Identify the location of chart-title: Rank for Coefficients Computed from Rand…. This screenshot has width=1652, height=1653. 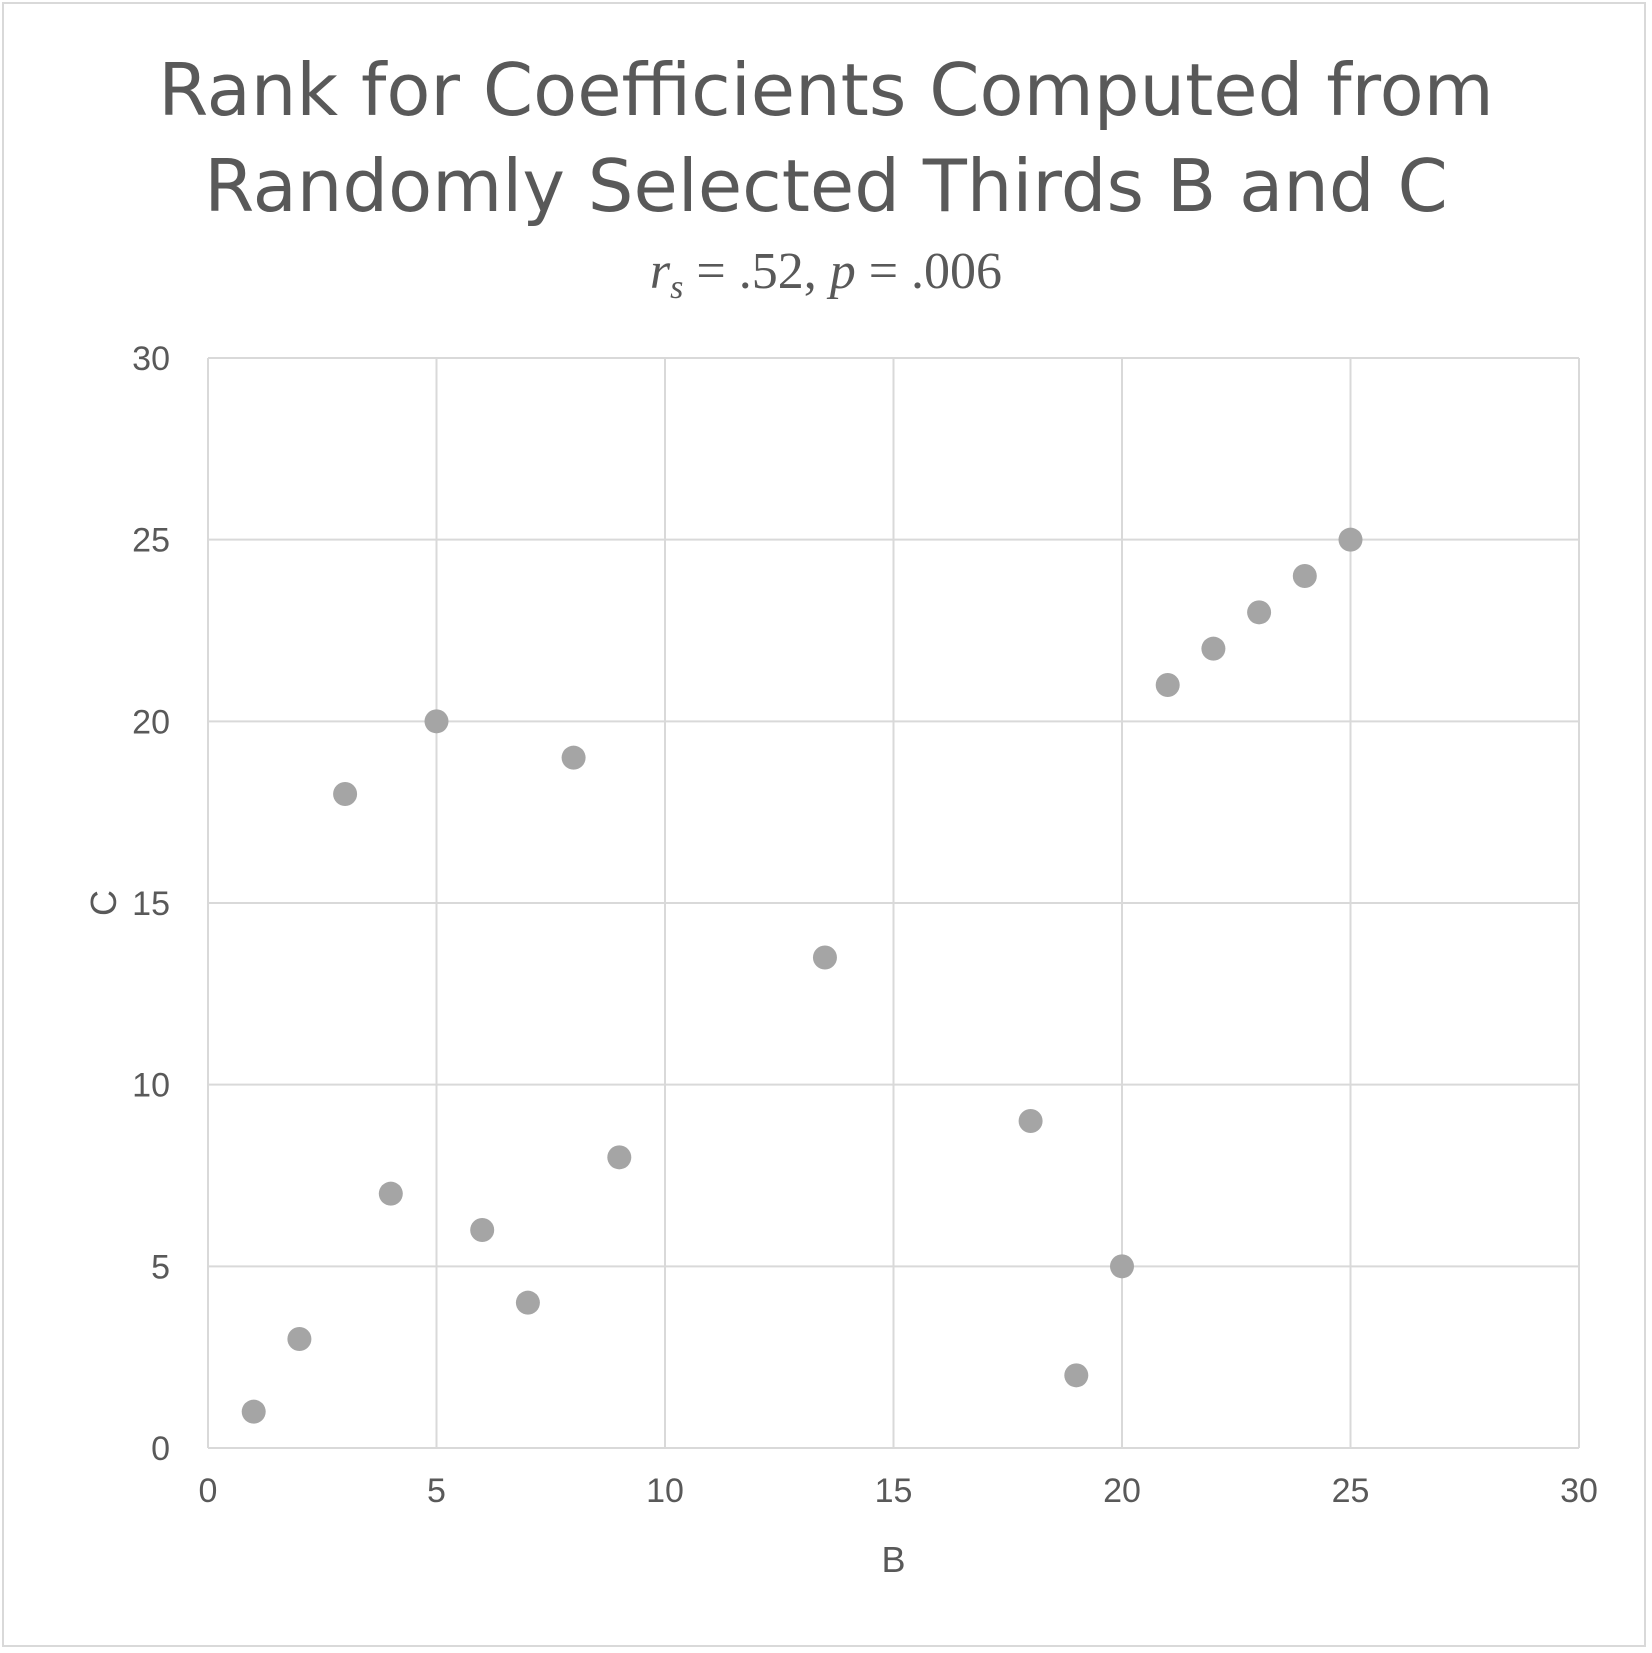
(826, 138).